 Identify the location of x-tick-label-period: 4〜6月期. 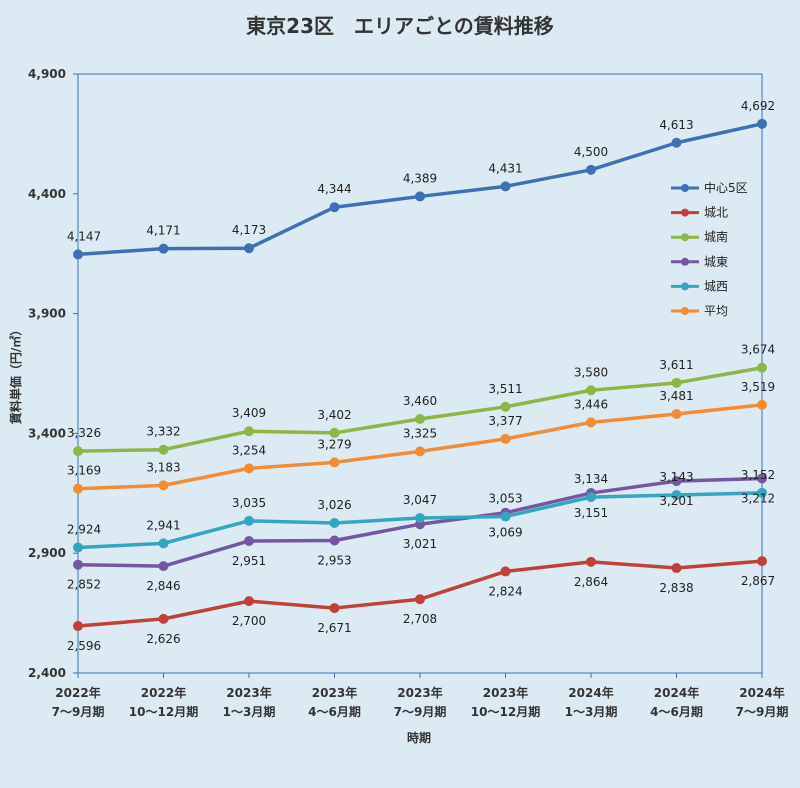
(676, 711).